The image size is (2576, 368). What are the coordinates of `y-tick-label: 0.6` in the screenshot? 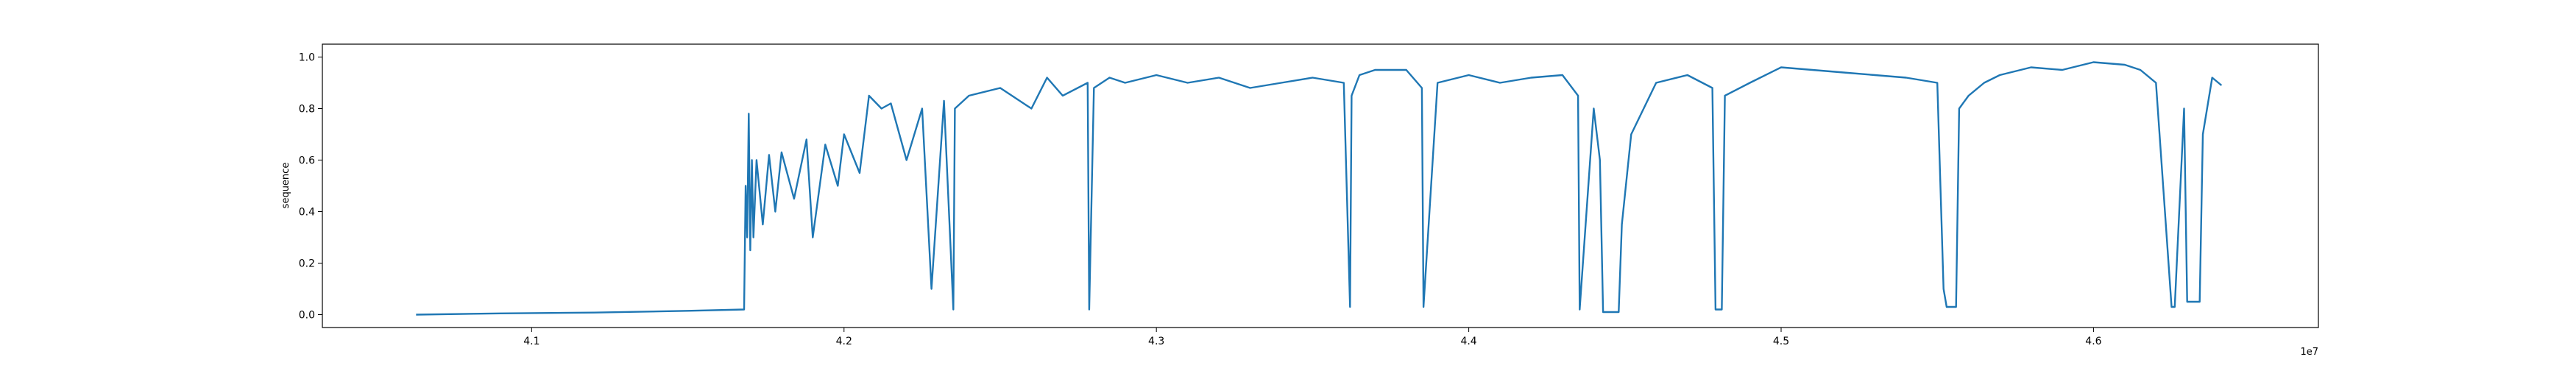 It's located at (307, 161).